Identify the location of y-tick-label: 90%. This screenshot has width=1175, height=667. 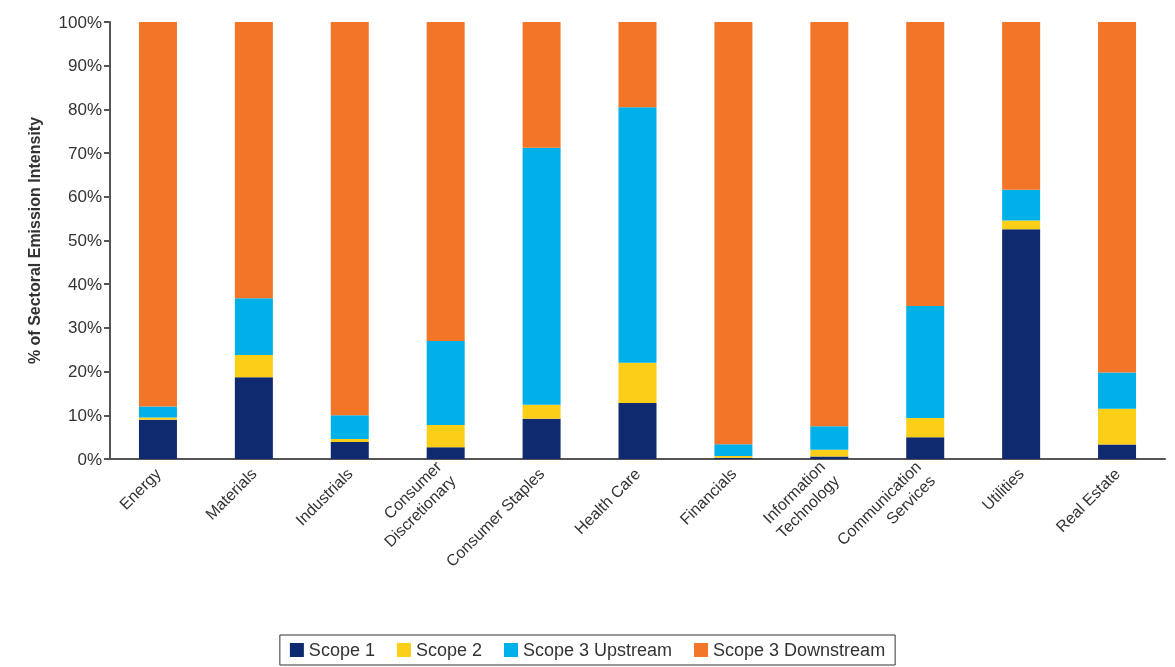
(84, 66).